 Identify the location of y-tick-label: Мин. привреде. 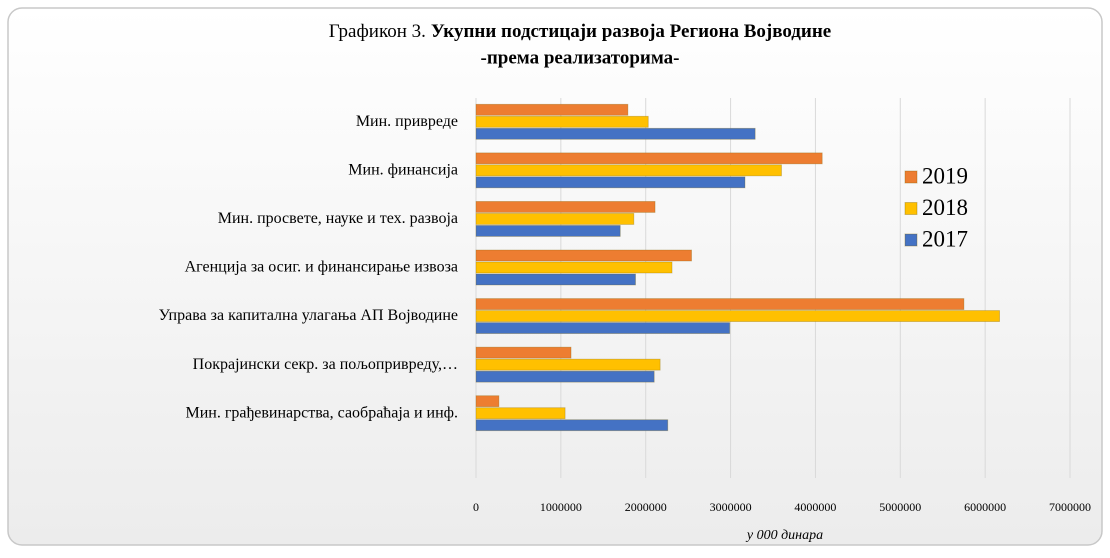
(407, 121).